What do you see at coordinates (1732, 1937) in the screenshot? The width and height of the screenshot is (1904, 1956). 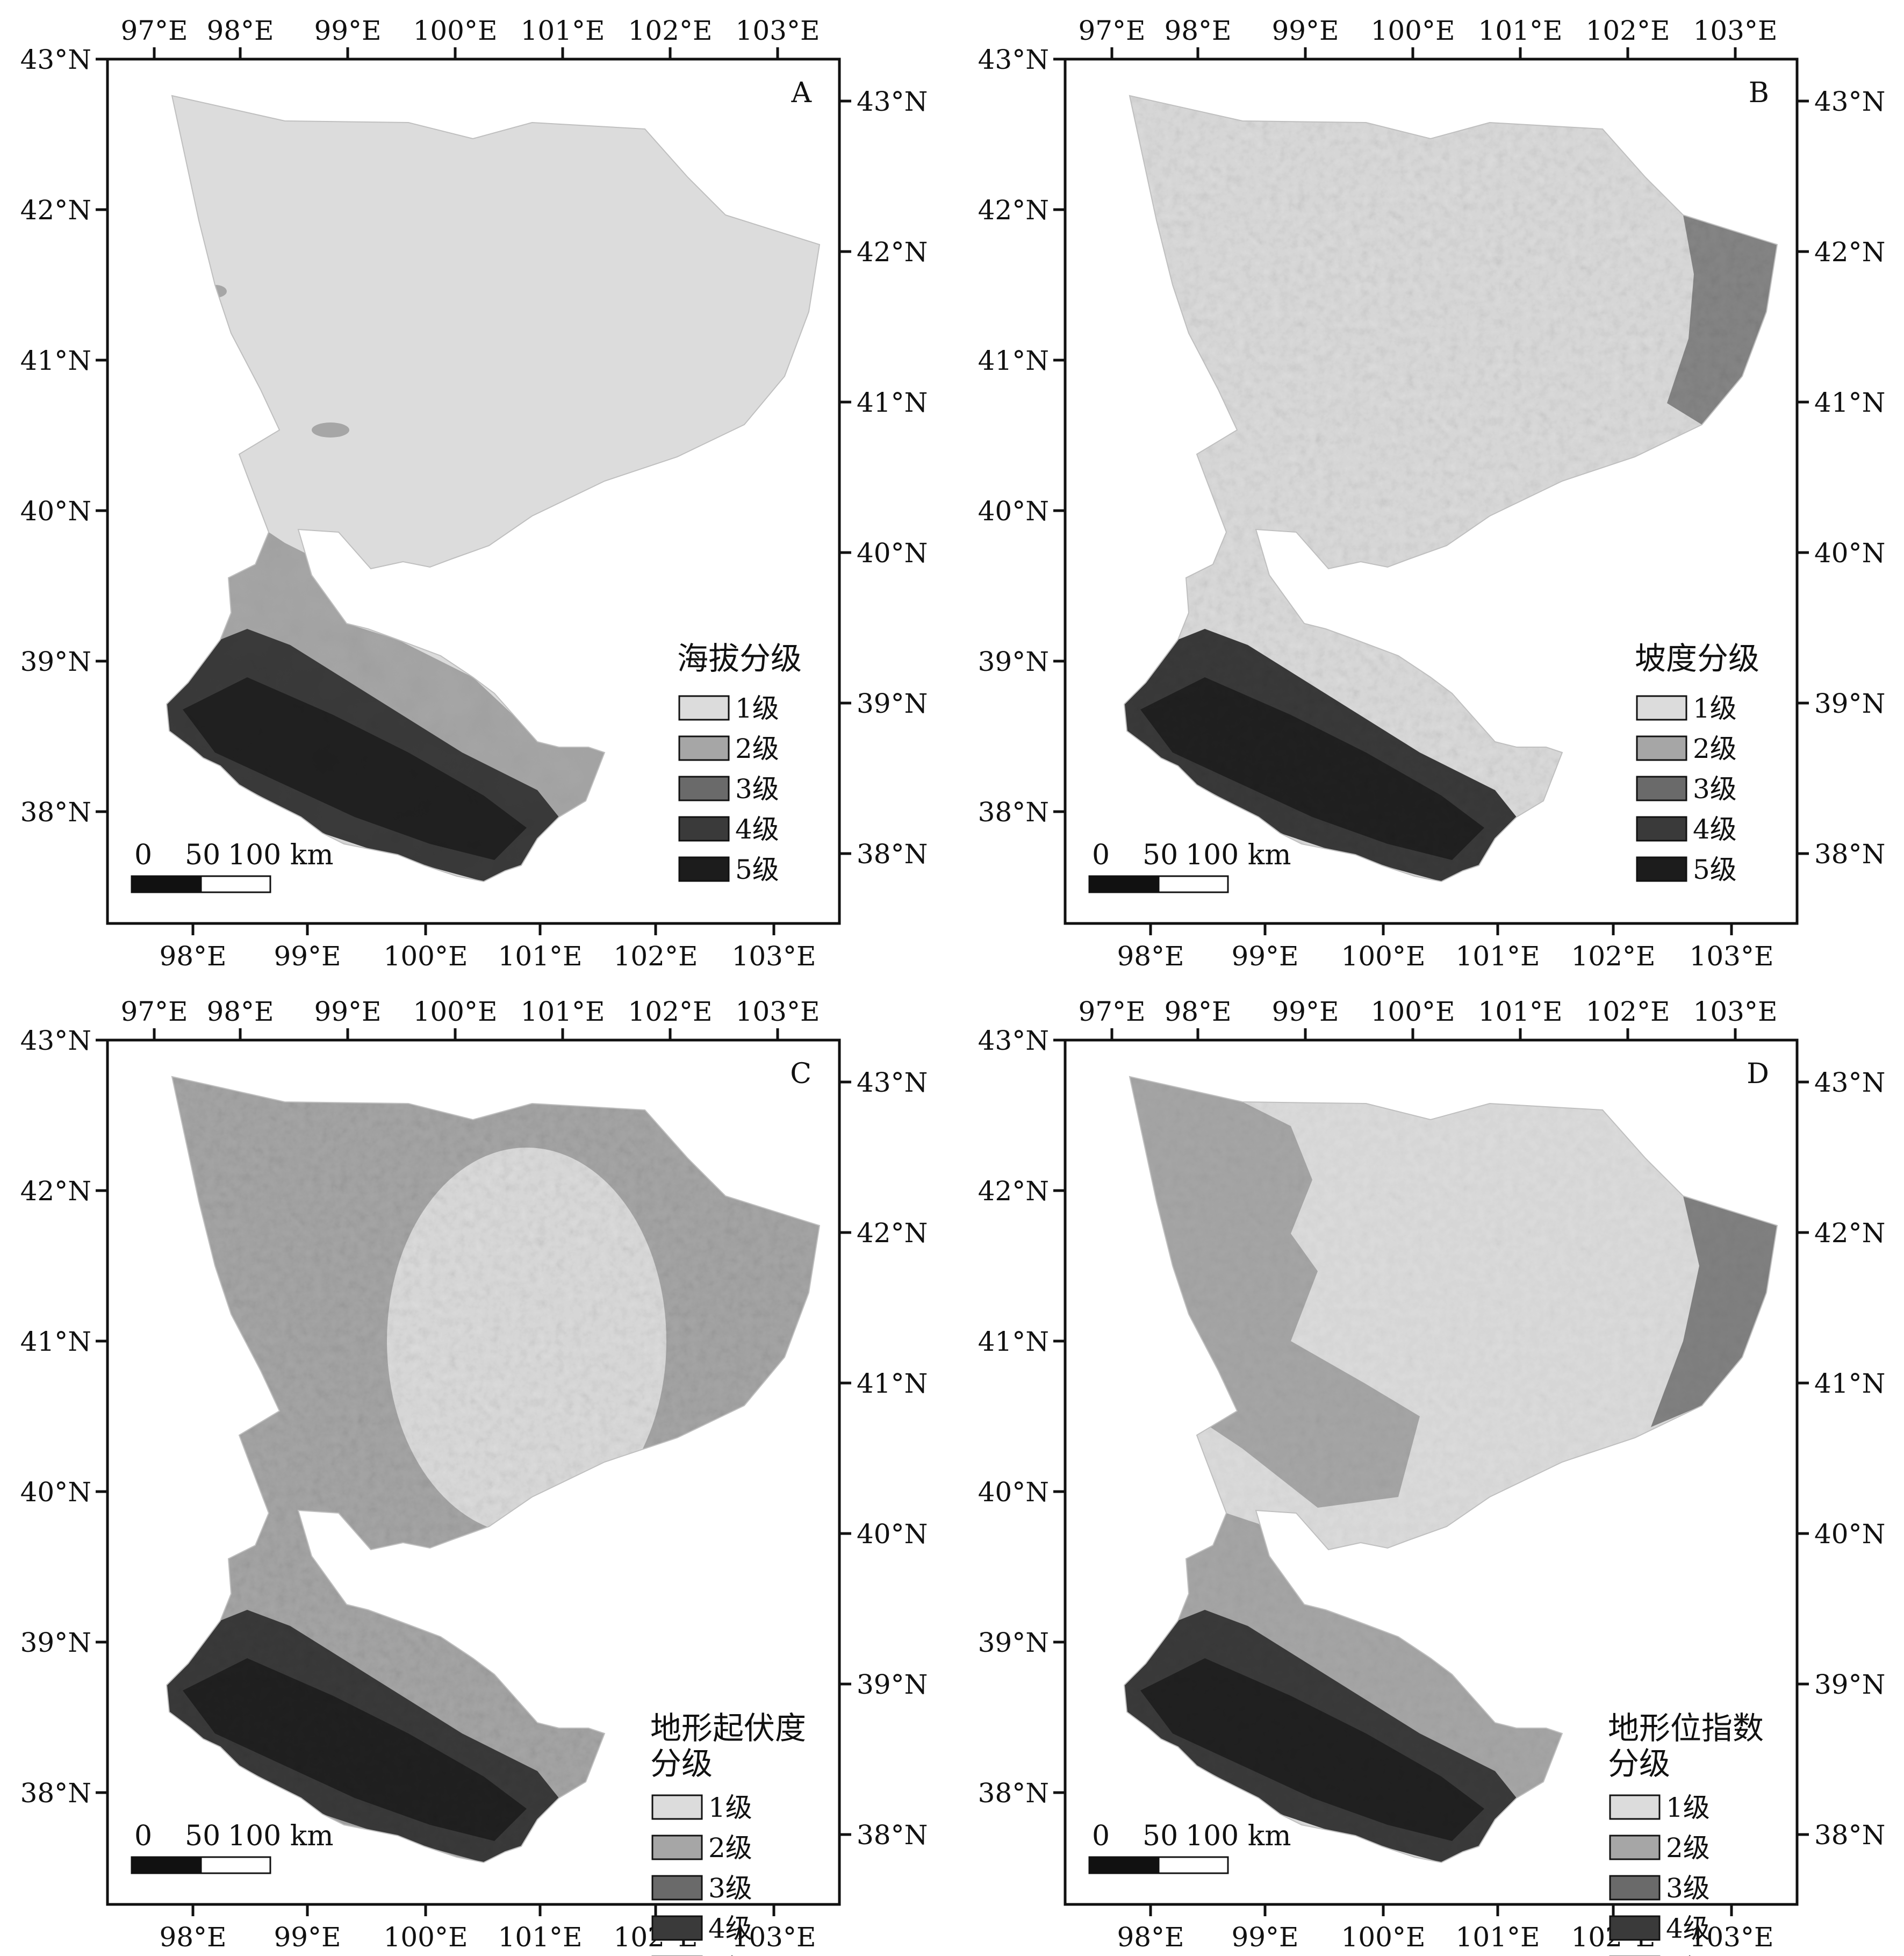 I see `bottom-lon-label: 103°E` at bounding box center [1732, 1937].